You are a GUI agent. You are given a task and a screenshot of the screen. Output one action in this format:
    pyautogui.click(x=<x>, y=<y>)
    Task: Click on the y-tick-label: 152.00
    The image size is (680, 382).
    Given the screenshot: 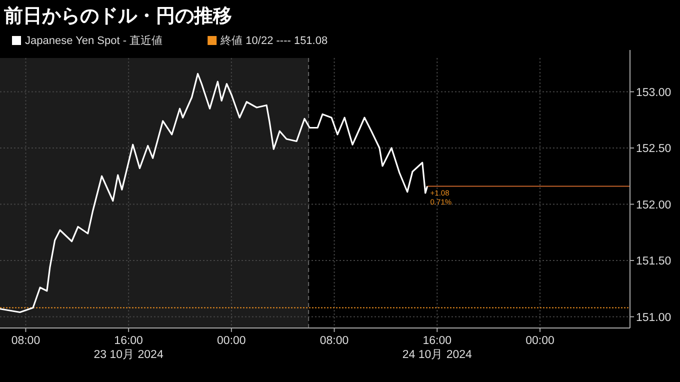 What is the action you would take?
    pyautogui.click(x=654, y=205)
    